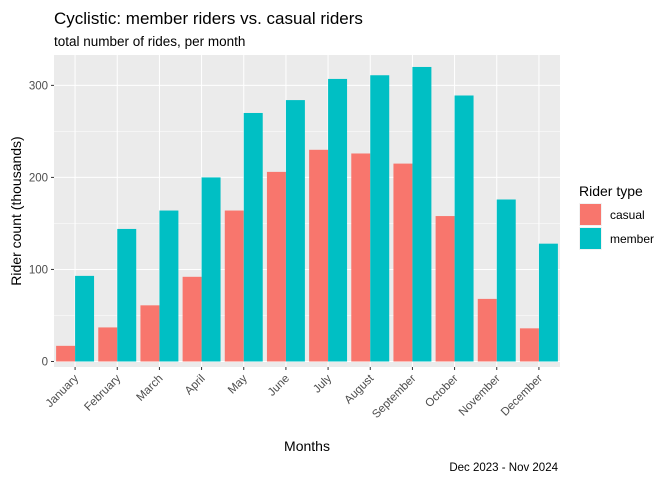 This screenshot has width=672, height=480. I want to click on bar-member-october, so click(464, 228).